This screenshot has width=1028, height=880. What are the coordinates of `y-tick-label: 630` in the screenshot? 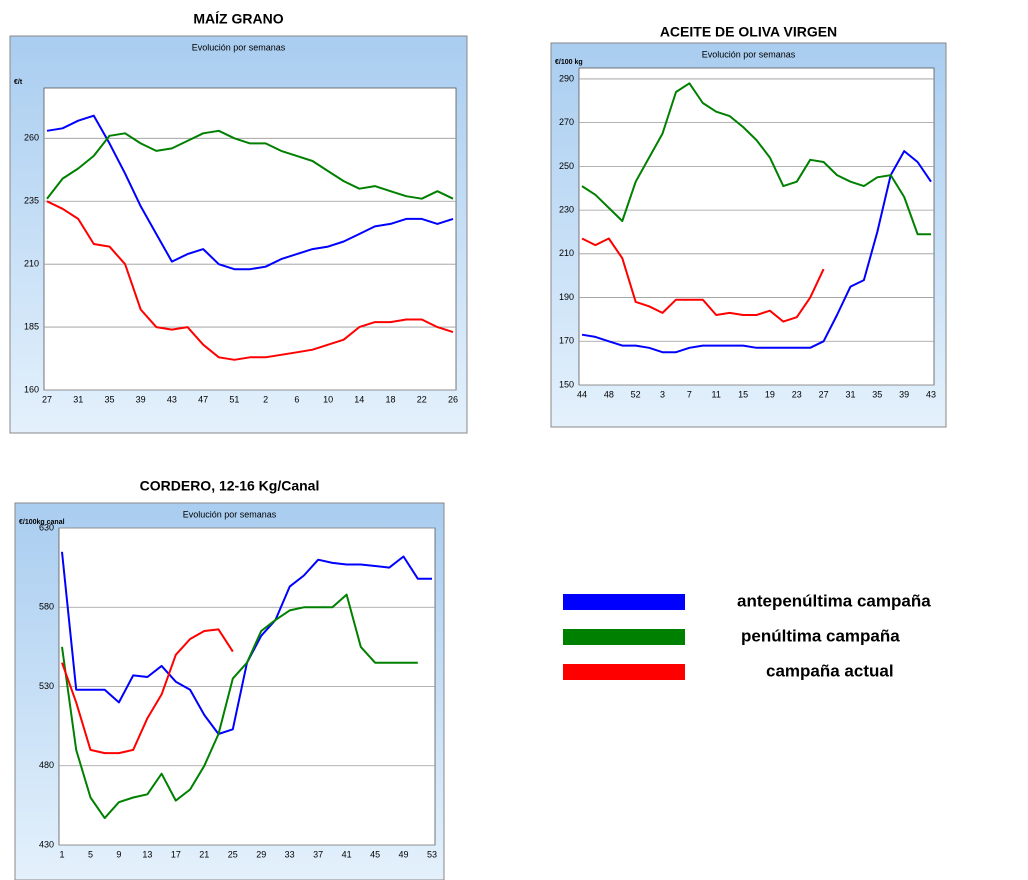 It's located at (46, 527).